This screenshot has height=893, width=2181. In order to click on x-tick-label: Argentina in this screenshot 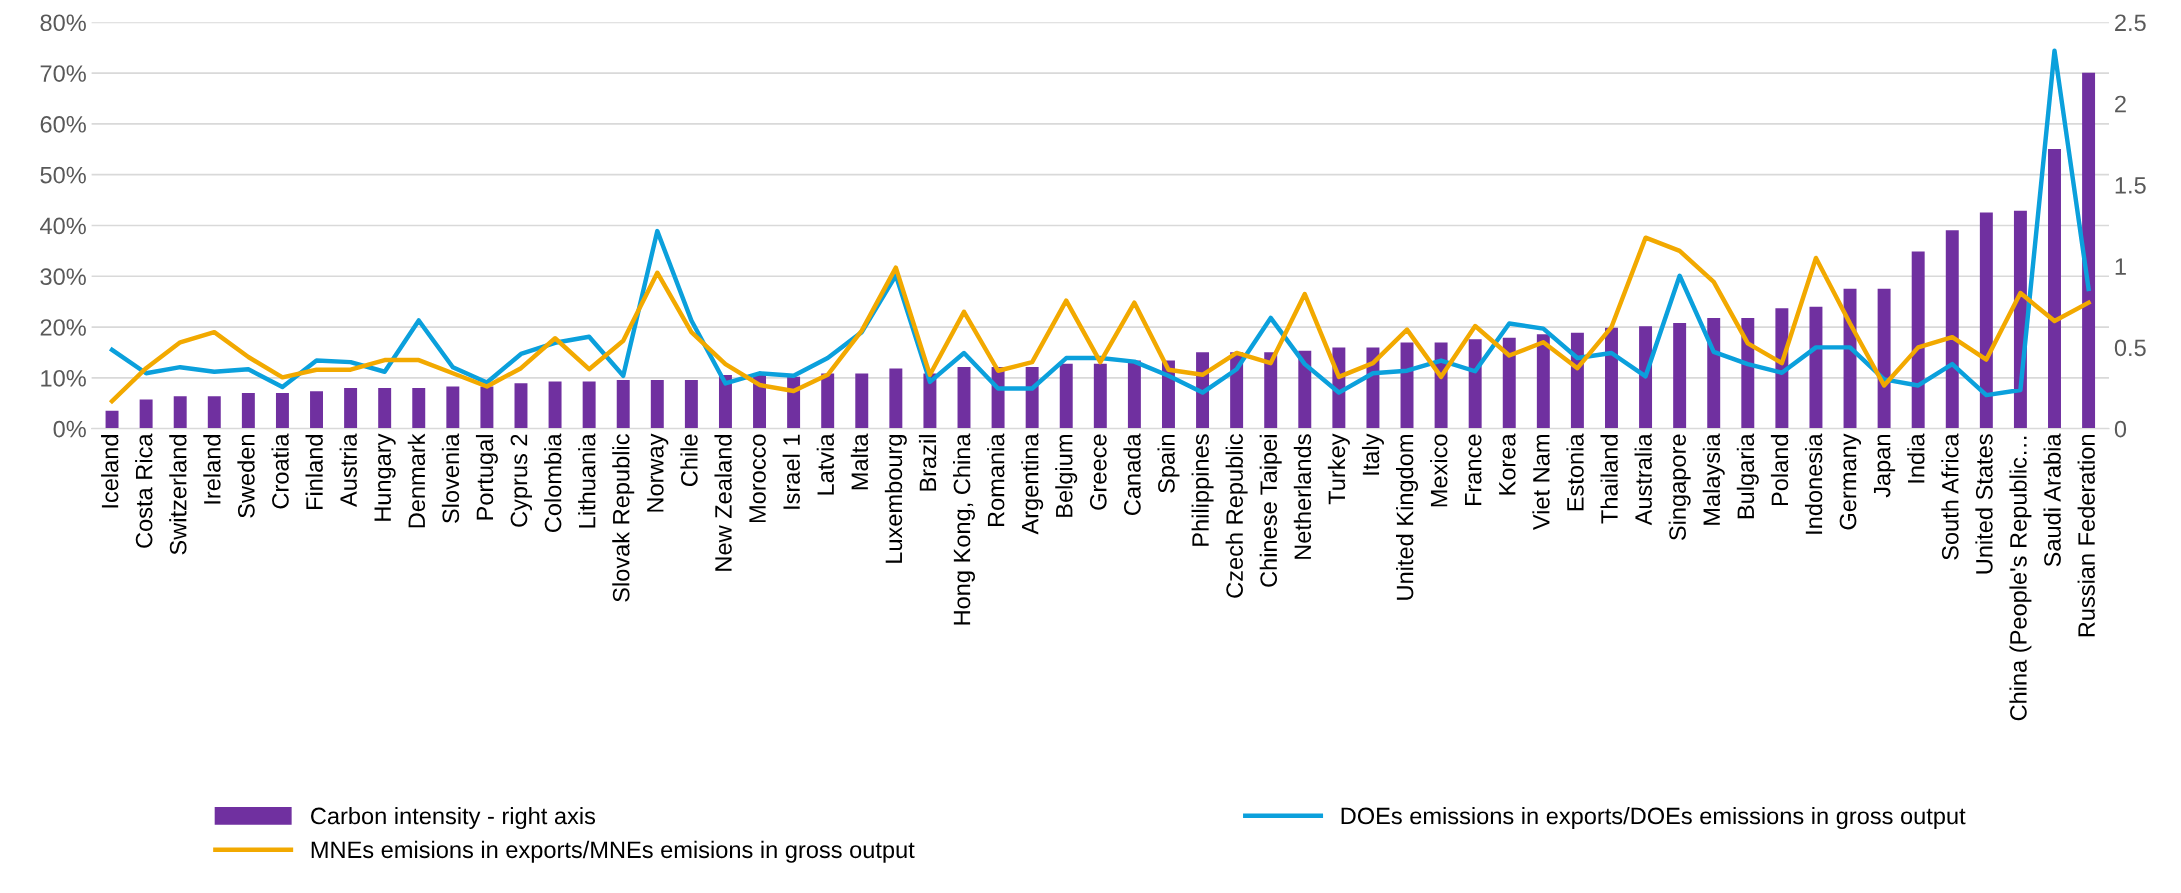, I will do `click(1032, 484)`.